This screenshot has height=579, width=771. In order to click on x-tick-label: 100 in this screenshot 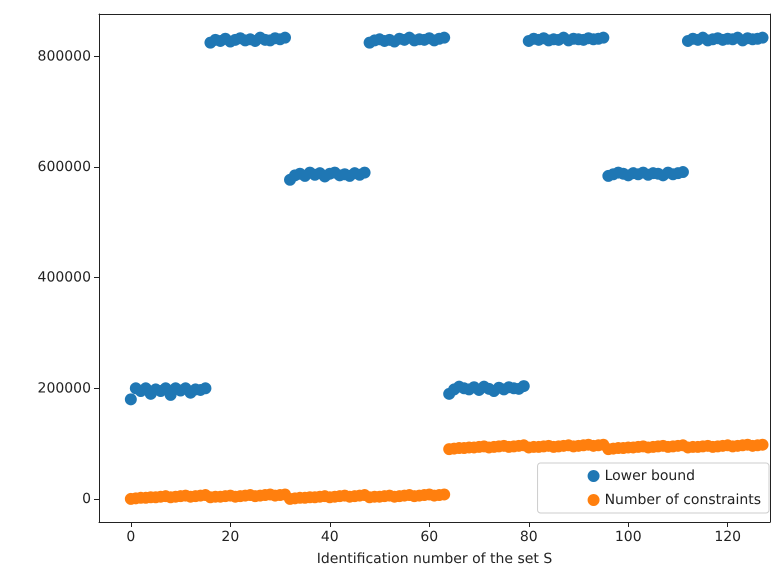, I will do `click(628, 537)`.